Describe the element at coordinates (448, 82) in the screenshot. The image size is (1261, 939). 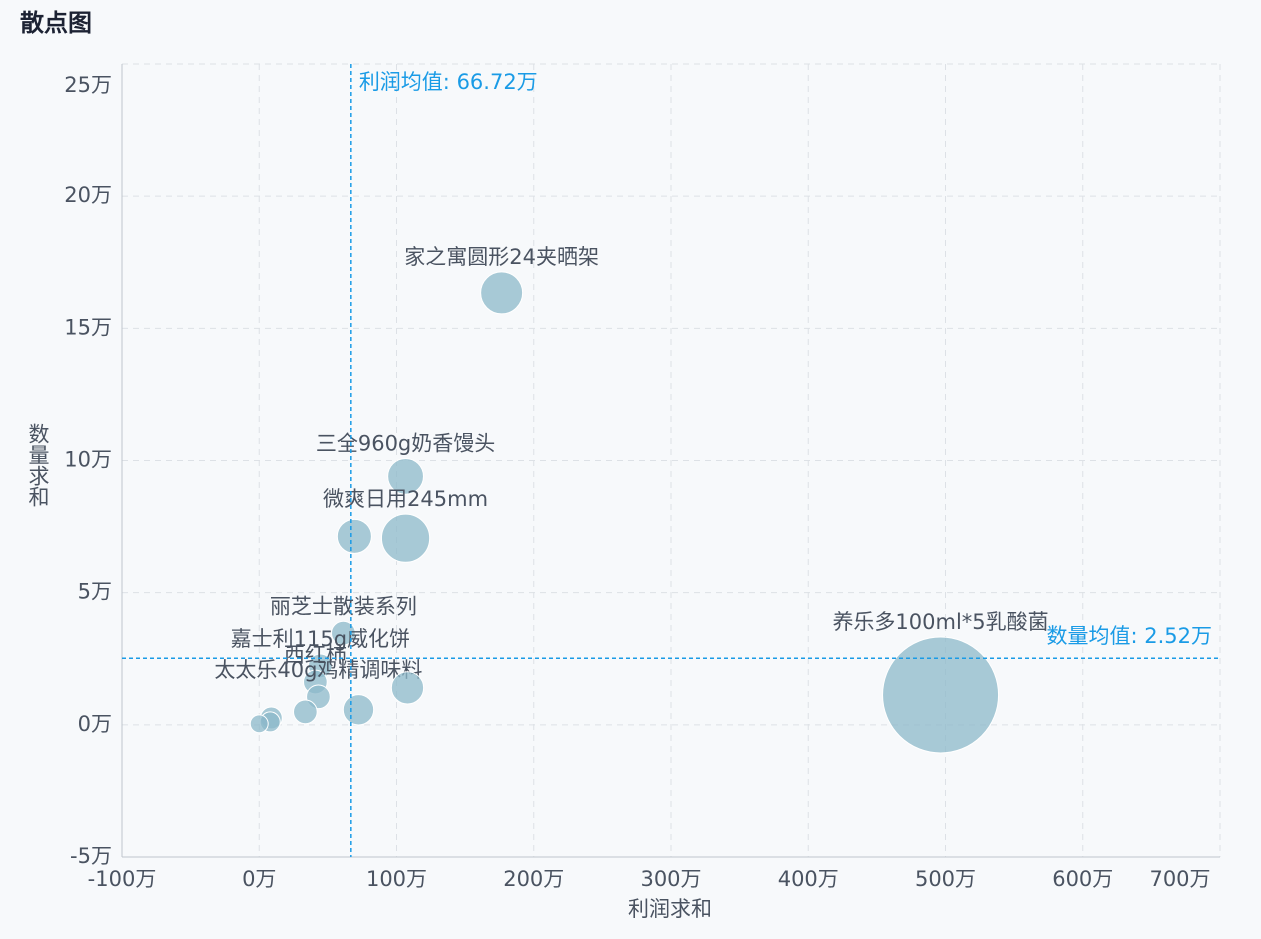
I see `mean-label: 利润均值: 66.72万` at that location.